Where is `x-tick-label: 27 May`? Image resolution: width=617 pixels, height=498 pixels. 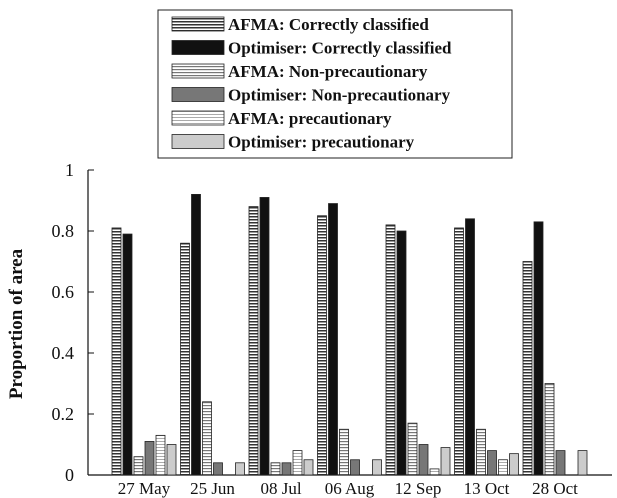 x-tick-label: 27 May is located at coordinates (144, 488).